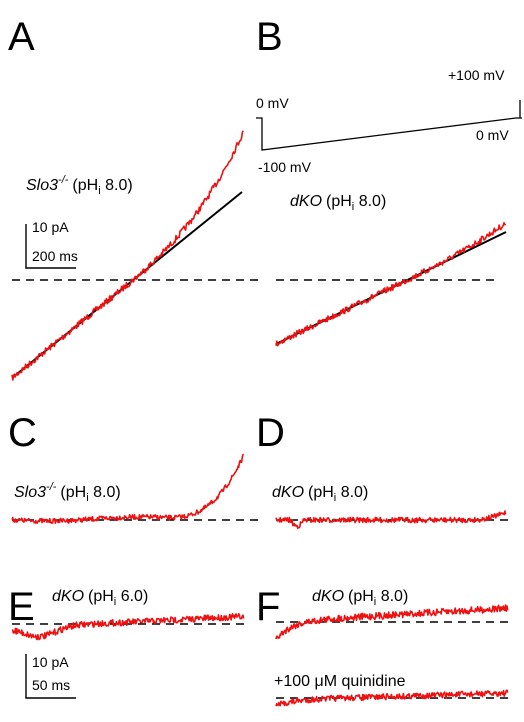  What do you see at coordinates (51, 685) in the screenshot?
I see `scalebar-bottom-time: 50 ms` at bounding box center [51, 685].